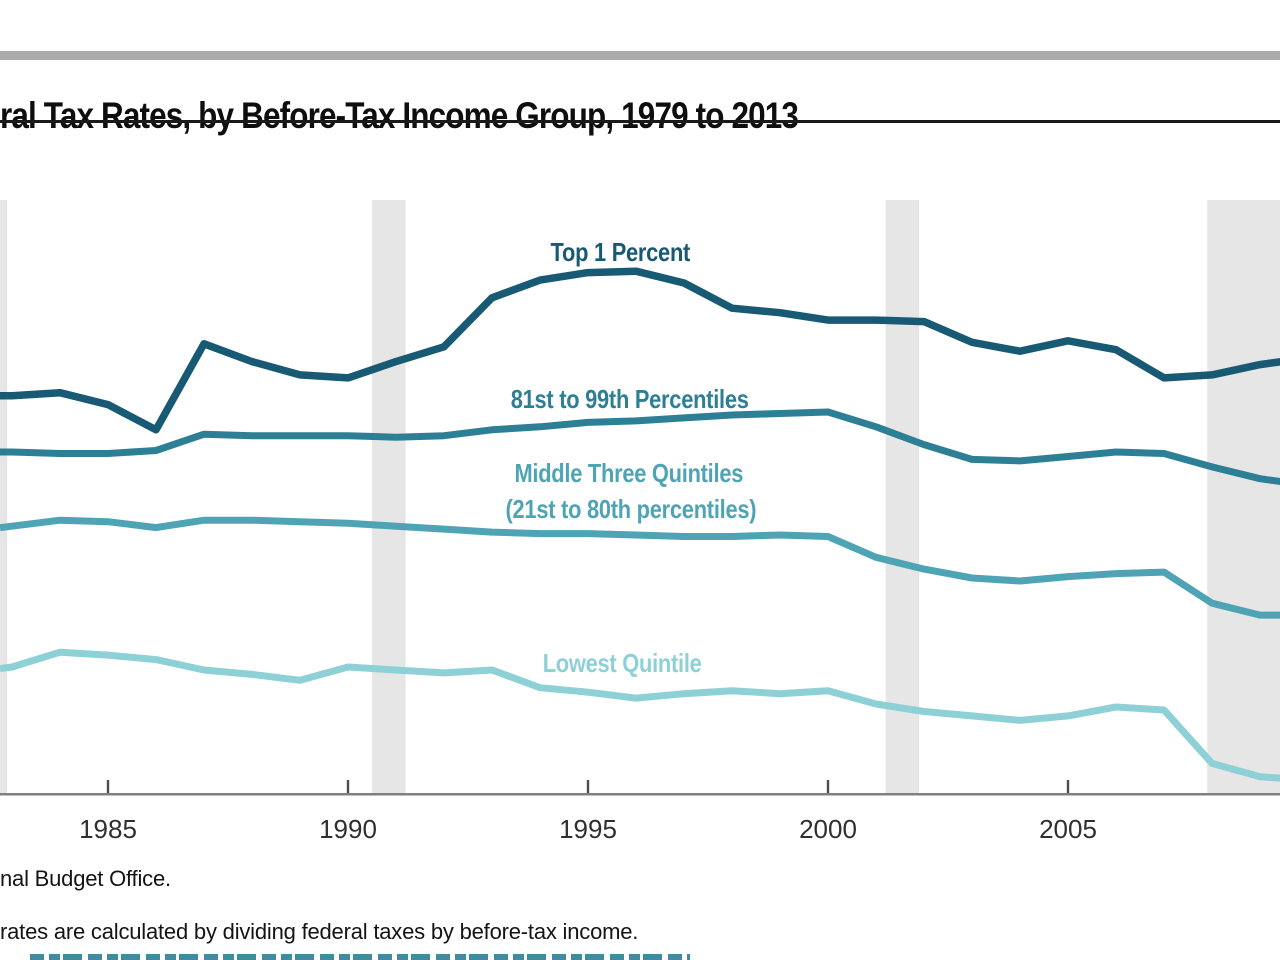 This screenshot has width=1280, height=960. I want to click on series-label-lowest-quintile: Lowest Quintile, so click(622, 663).